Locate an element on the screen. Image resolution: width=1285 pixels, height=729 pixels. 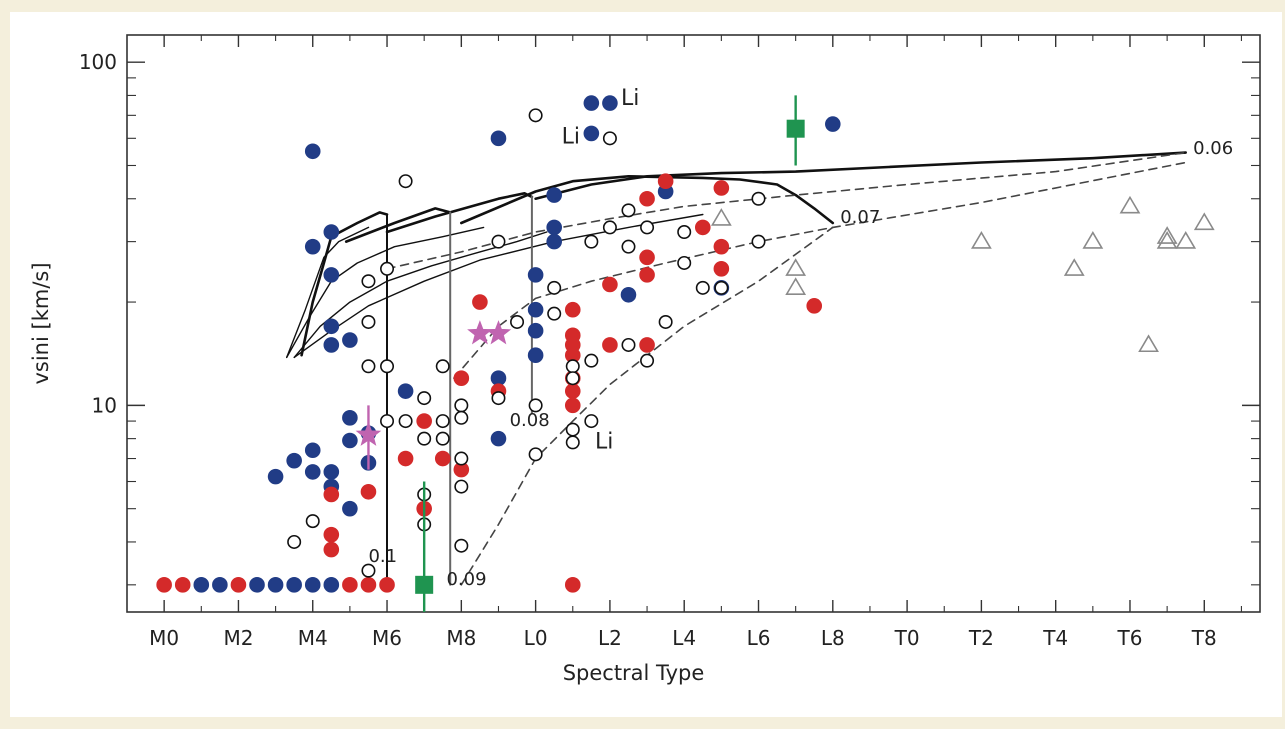
x-tick-label: L2 is located at coordinates (610, 638).